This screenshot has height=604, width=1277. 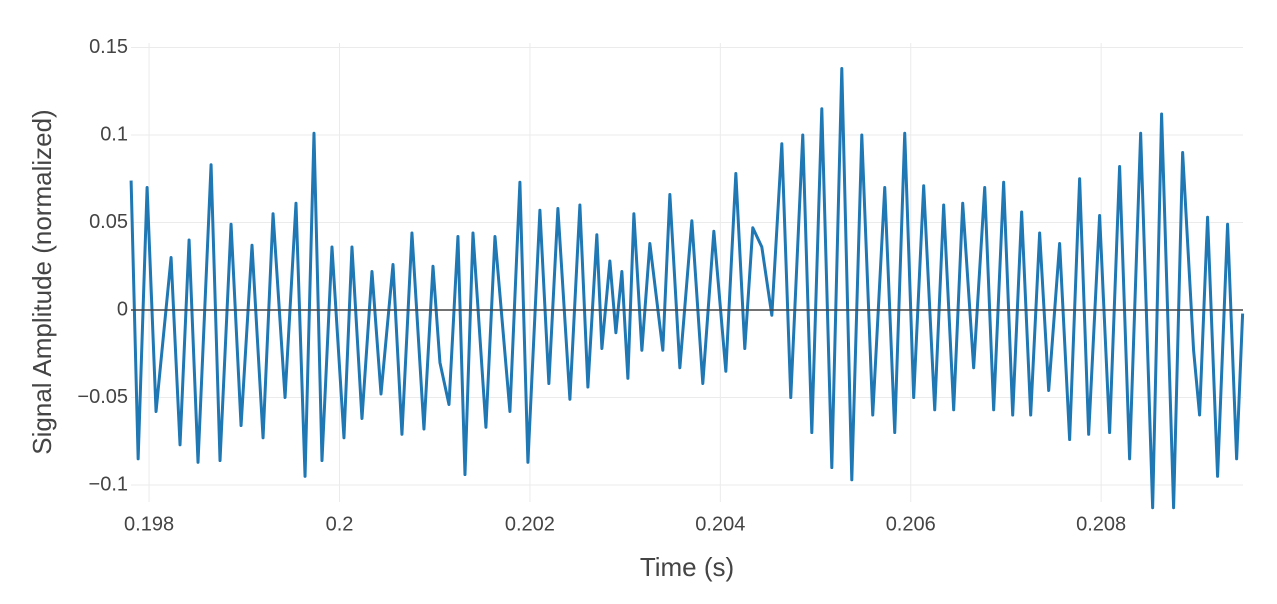 I want to click on x-tick-label: 0.204, so click(x=720, y=524).